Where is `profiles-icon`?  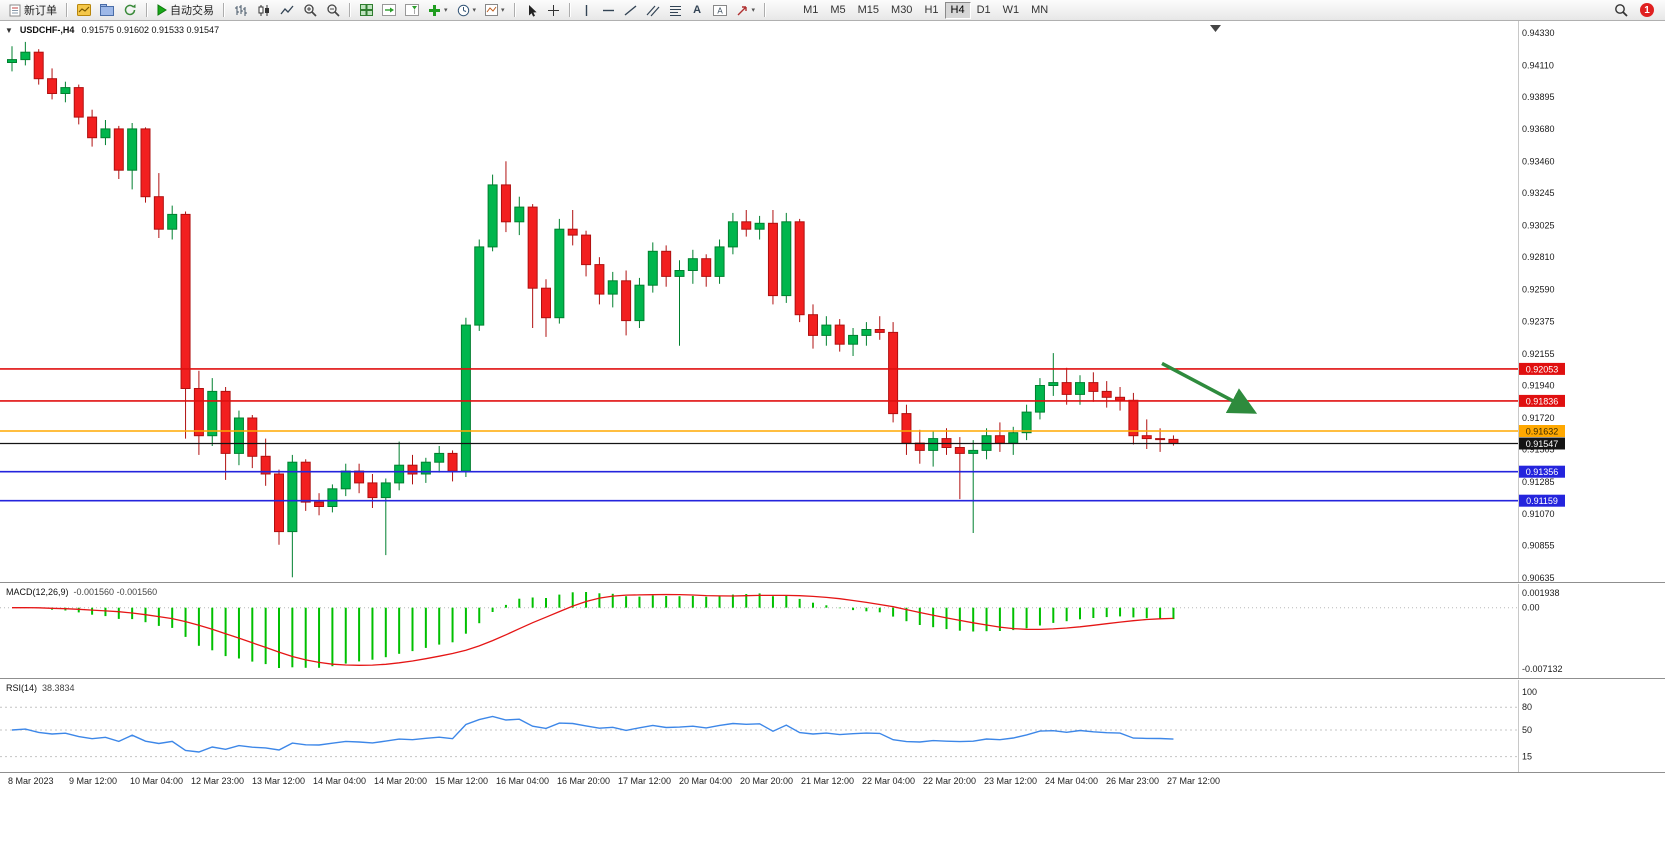 profiles-icon is located at coordinates (107, 10).